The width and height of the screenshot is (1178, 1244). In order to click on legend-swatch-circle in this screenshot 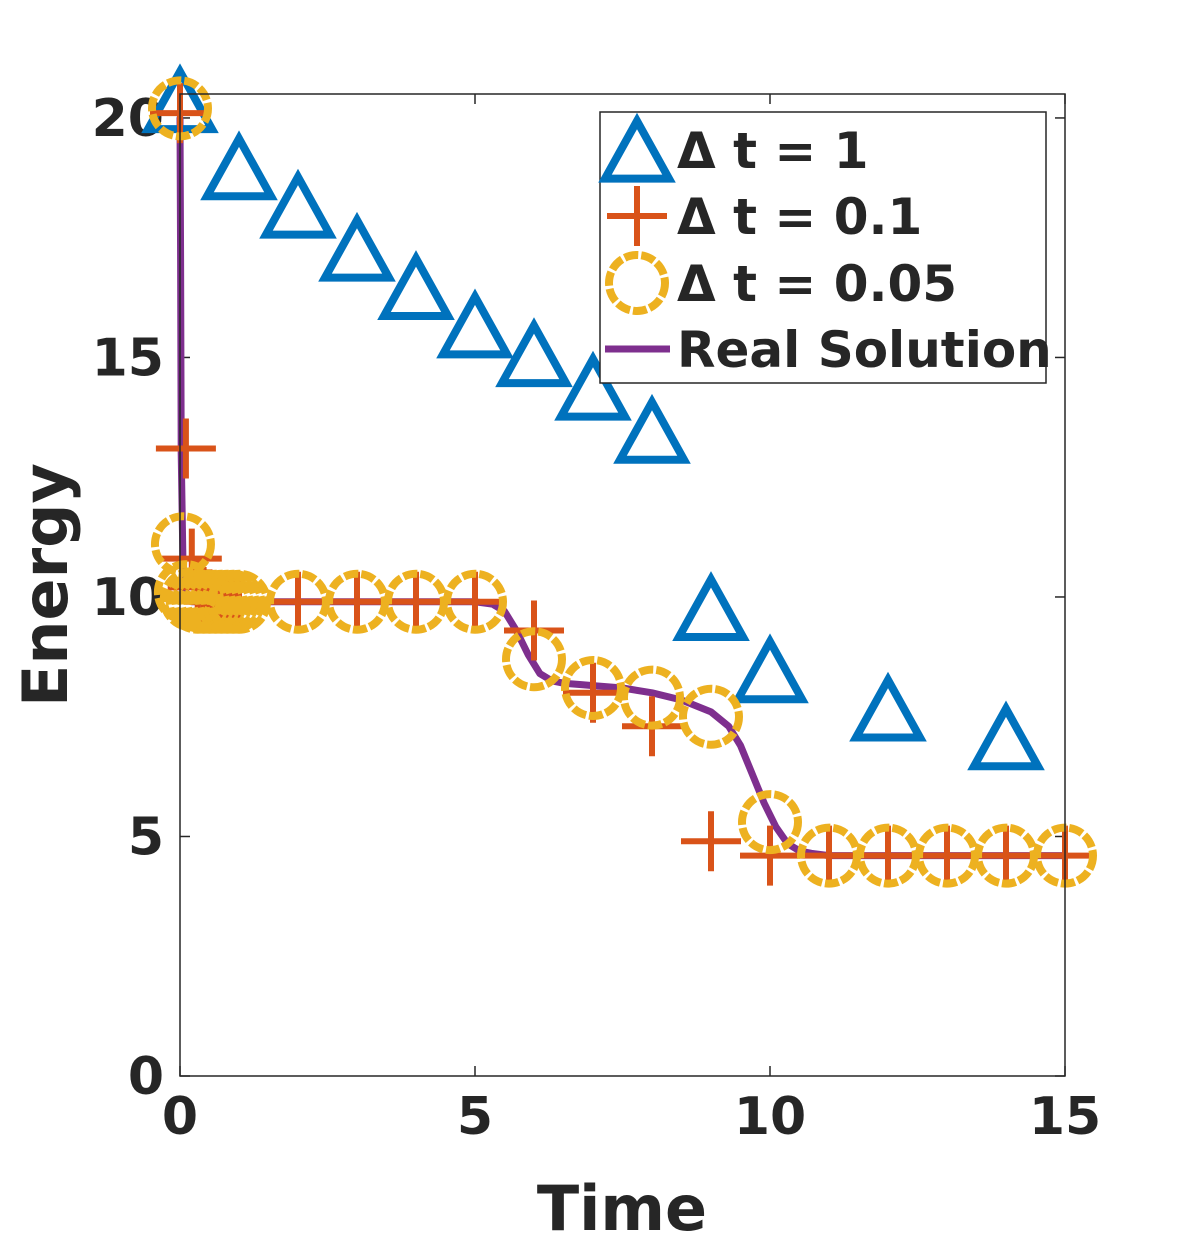, I will do `click(637, 283)`.